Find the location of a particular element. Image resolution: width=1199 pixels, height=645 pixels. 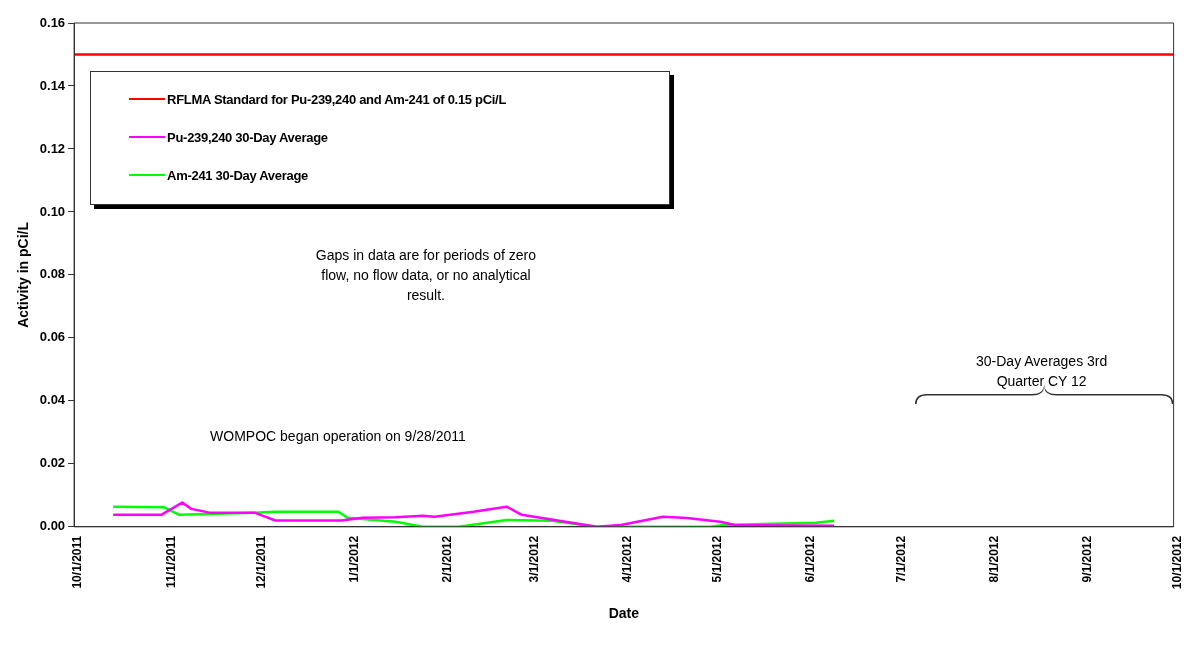

x-tick-label: 9/1/2012 is located at coordinates (1086, 559).